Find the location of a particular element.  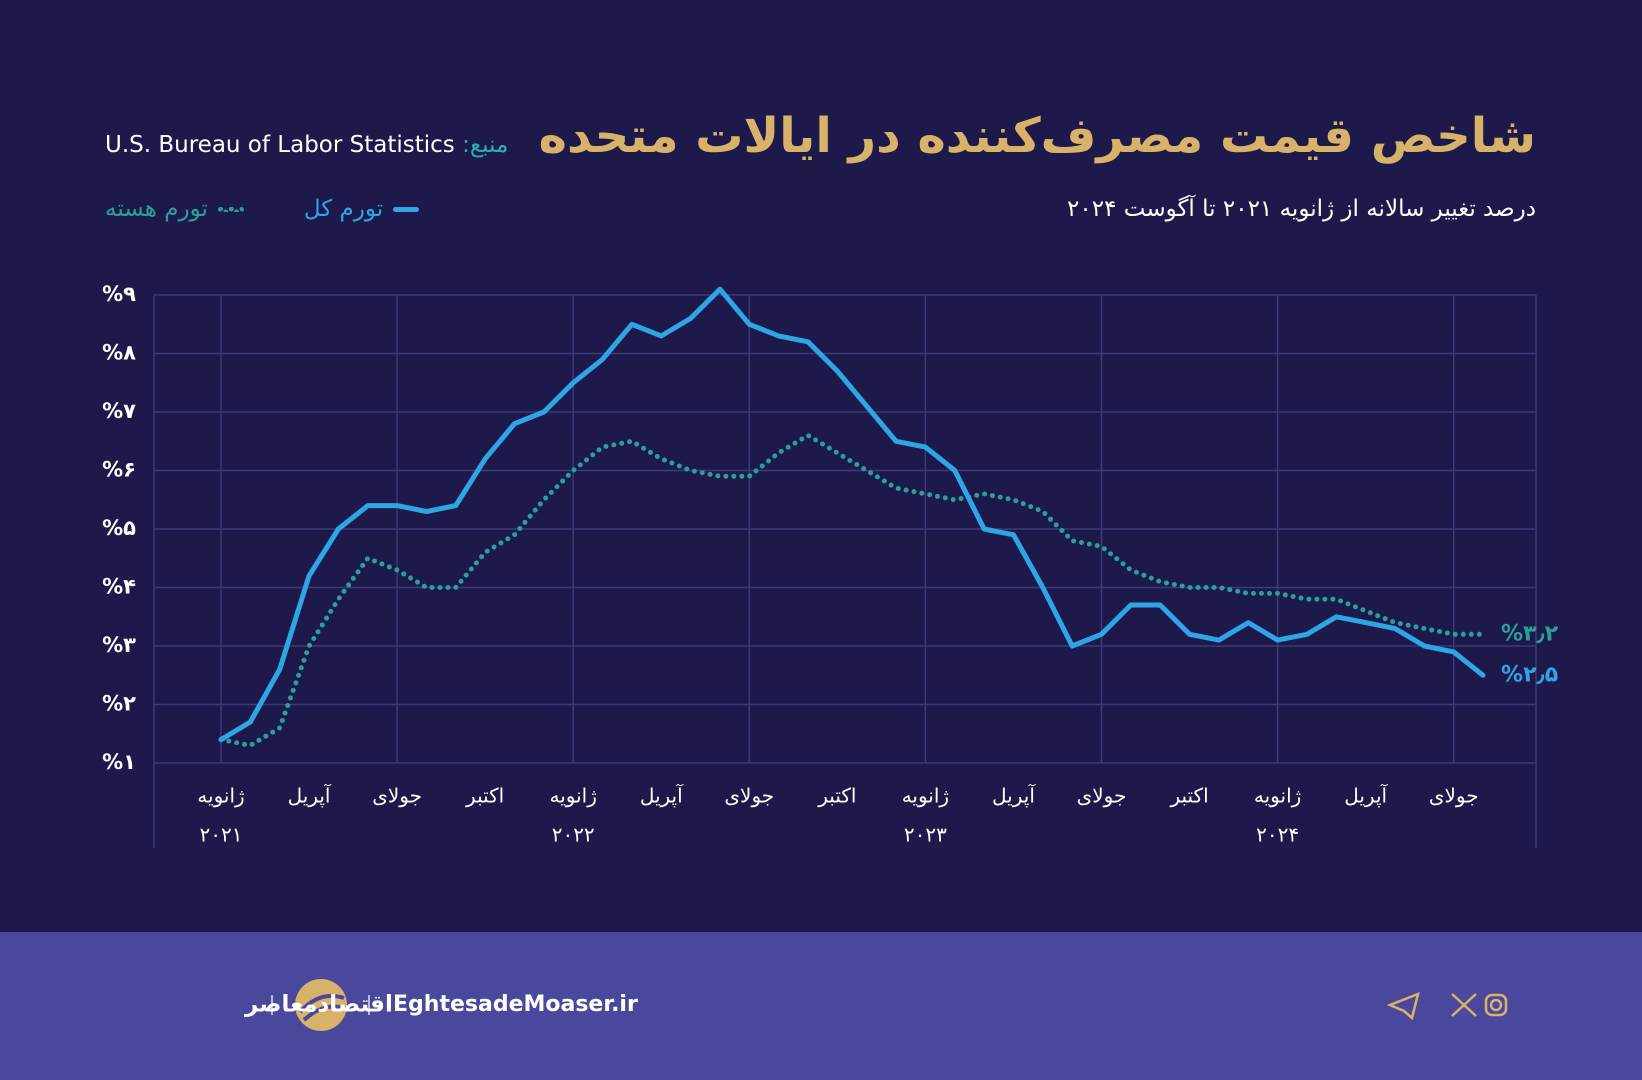

y-tick-label: %۶ is located at coordinates (119, 470).